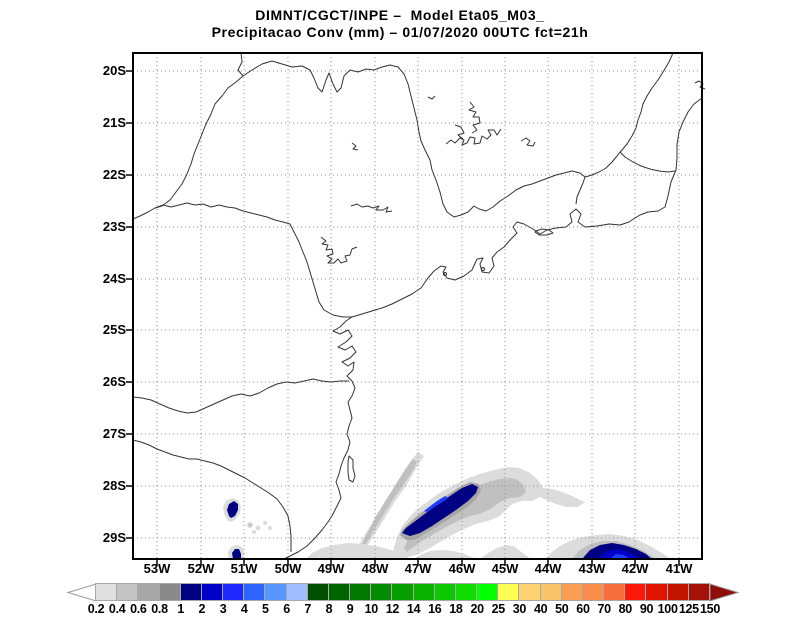 This screenshot has height=618, width=800. Describe the element at coordinates (710, 609) in the screenshot. I see `colorbar-tick-label: 150` at that location.